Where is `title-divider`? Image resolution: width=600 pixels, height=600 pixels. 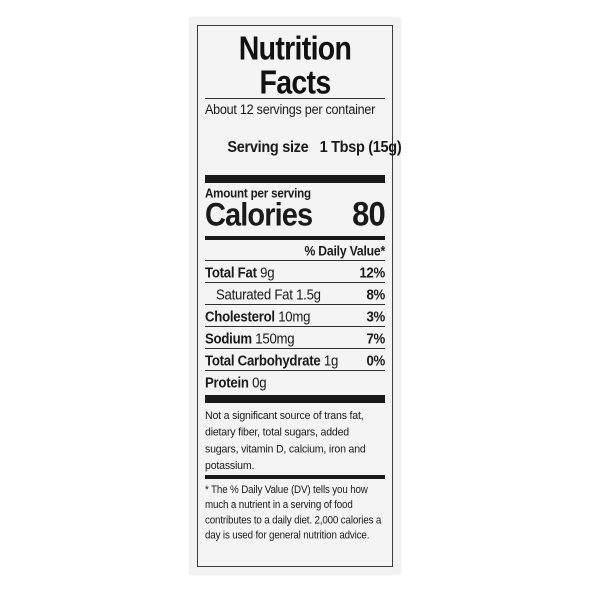
title-divider is located at coordinates (295, 99).